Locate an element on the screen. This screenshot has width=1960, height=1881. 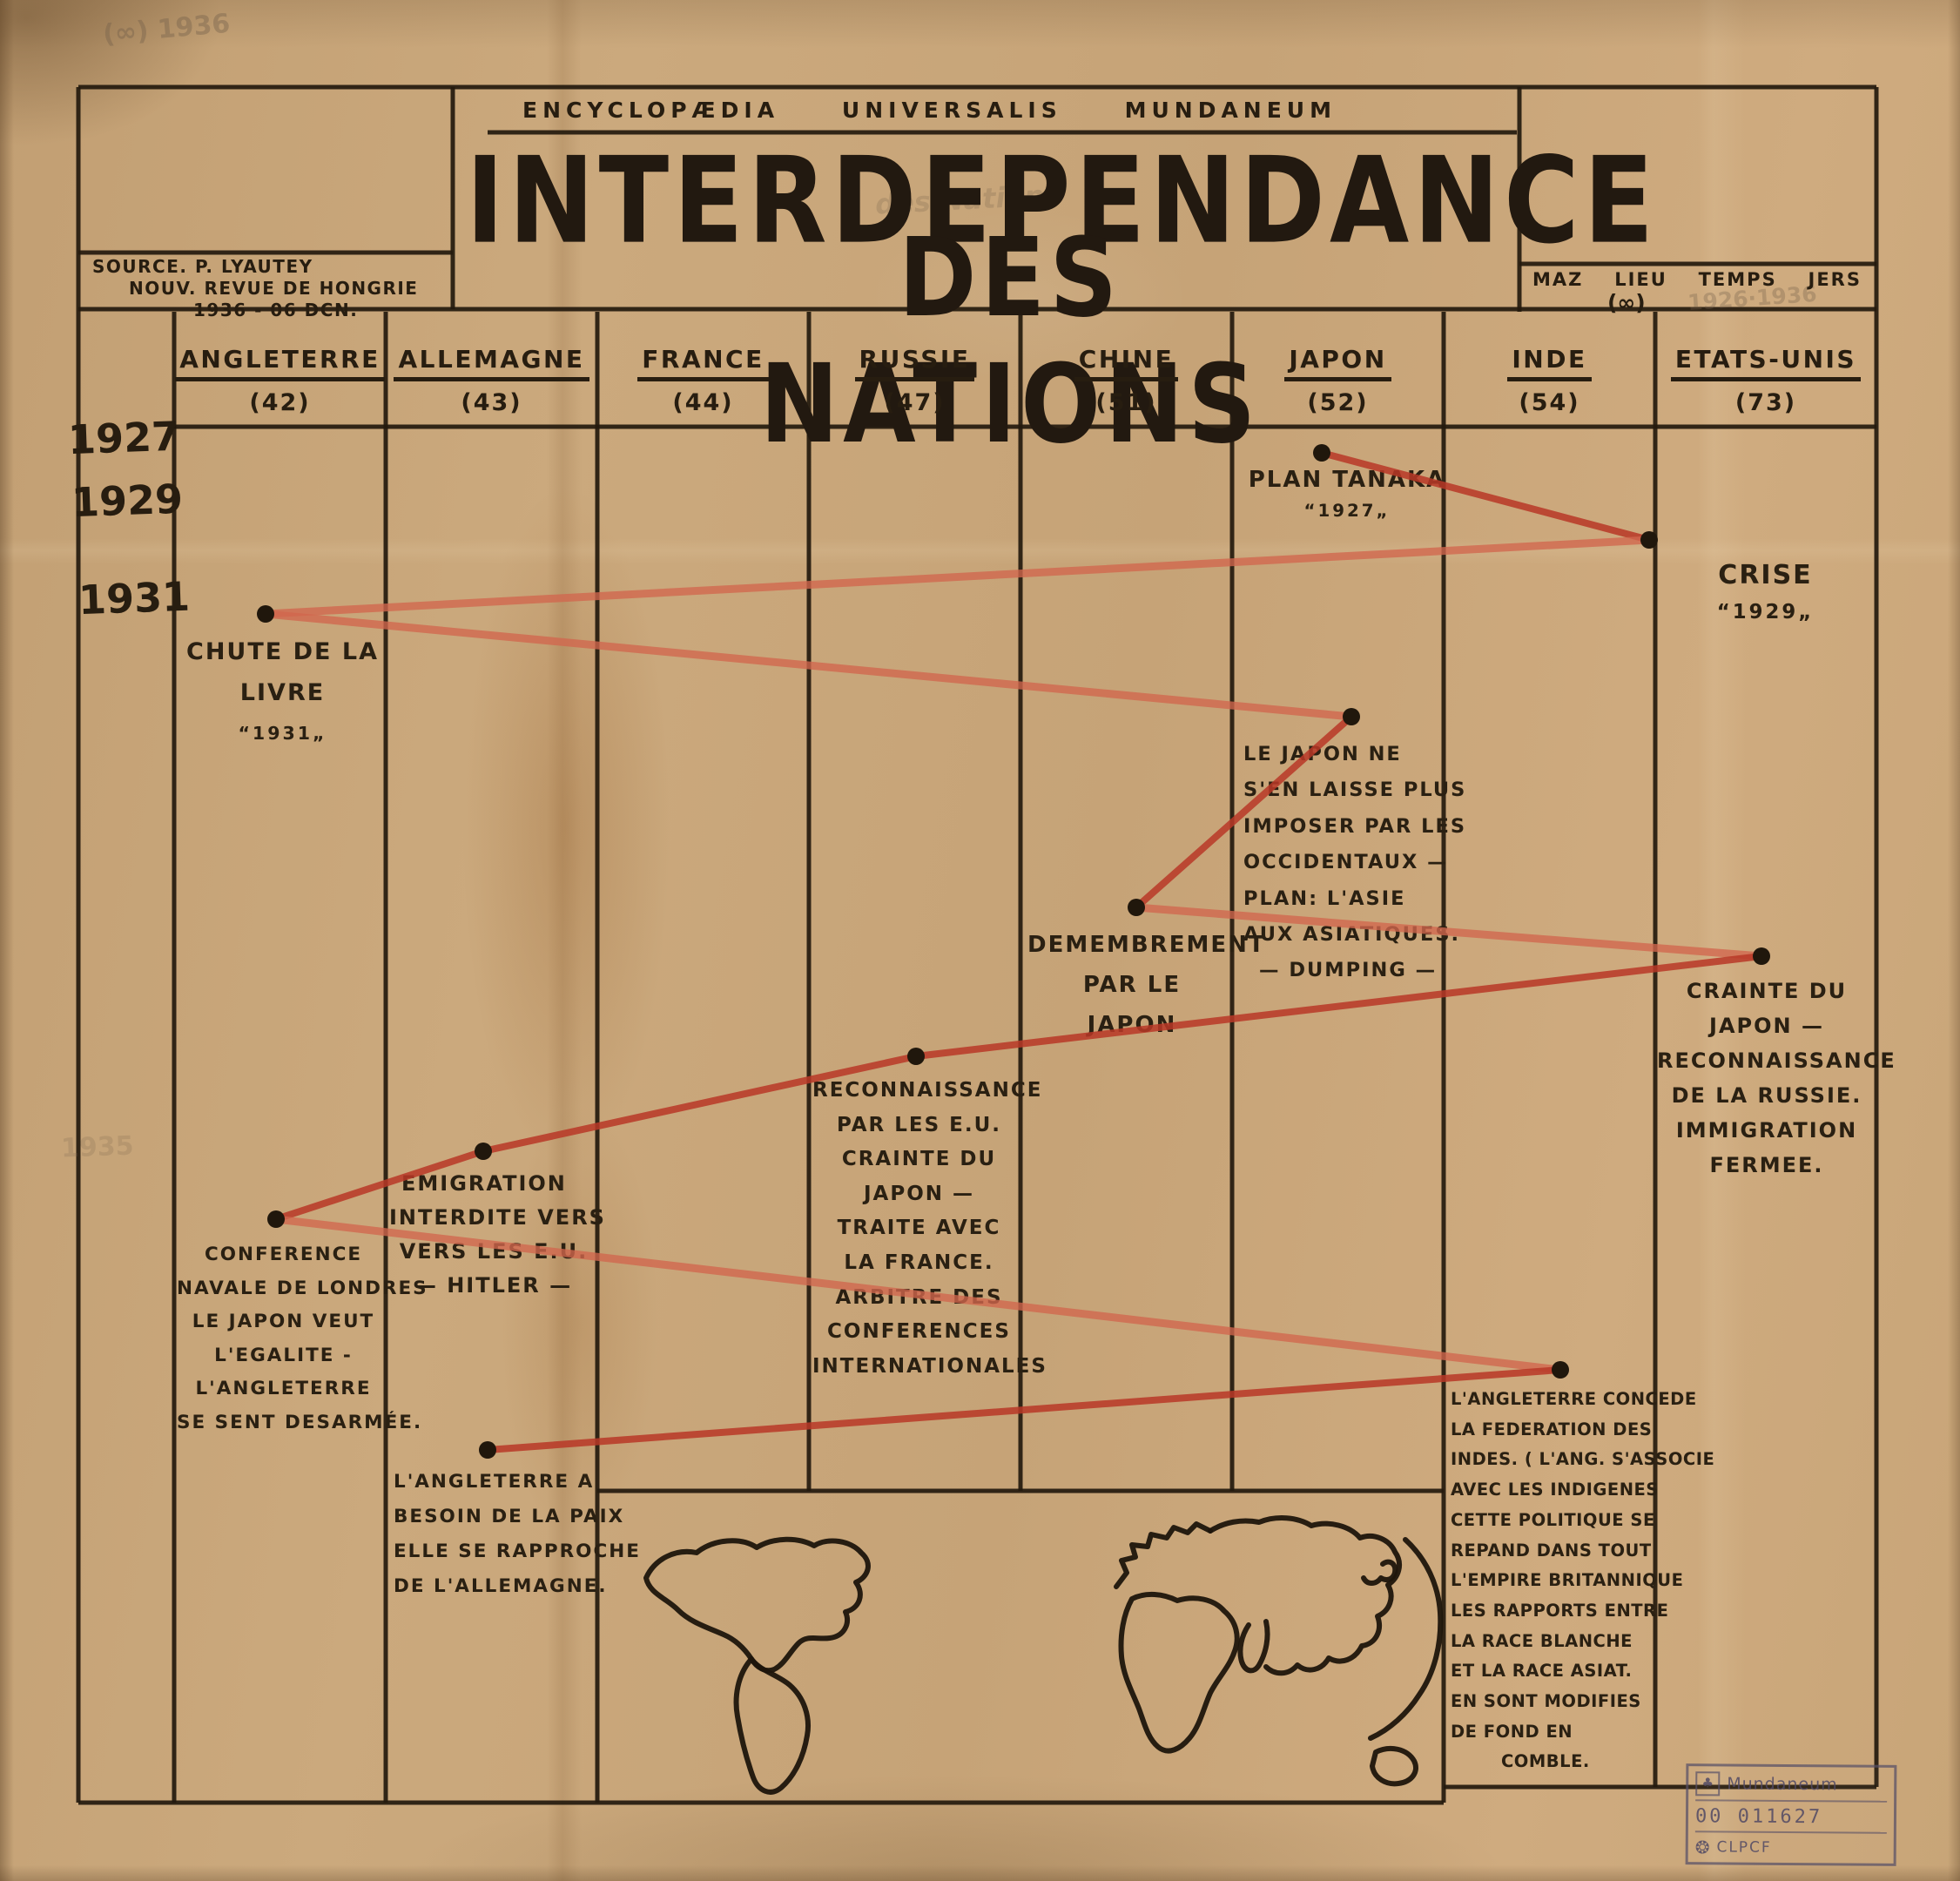
event-line: INTERNATIONALES is located at coordinates (929, 1366).